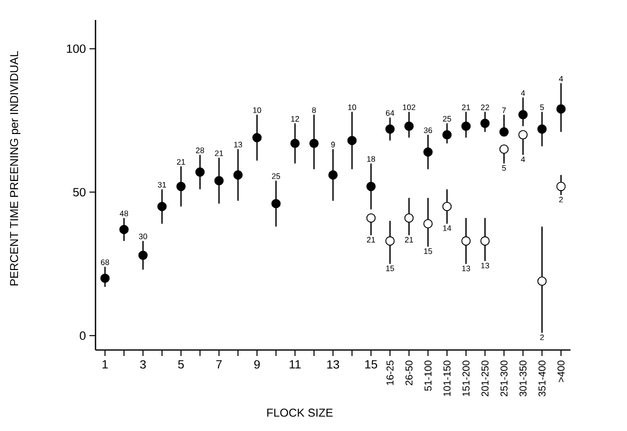 This screenshot has height=431, width=627. I want to click on y-tick-label: 50, so click(79, 192).